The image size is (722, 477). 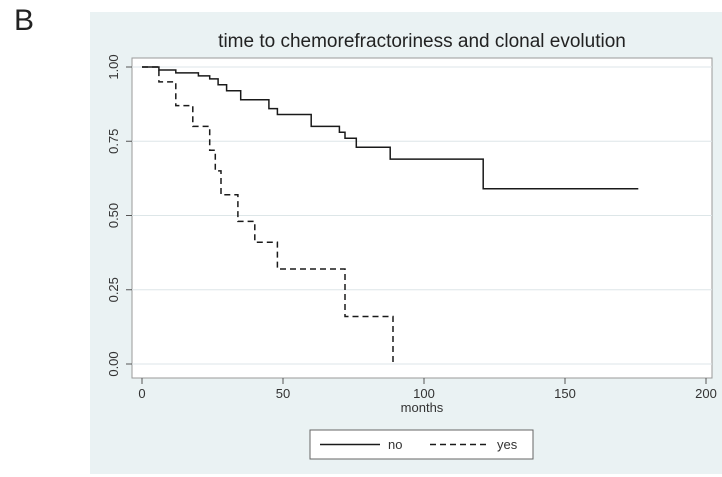 I want to click on x-tick-label: 150, so click(x=565, y=393).